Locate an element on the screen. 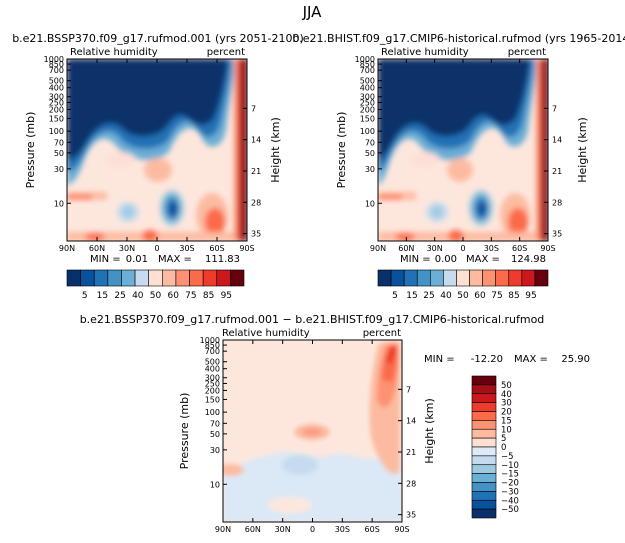  x-tick-label: 60S is located at coordinates (519, 248).